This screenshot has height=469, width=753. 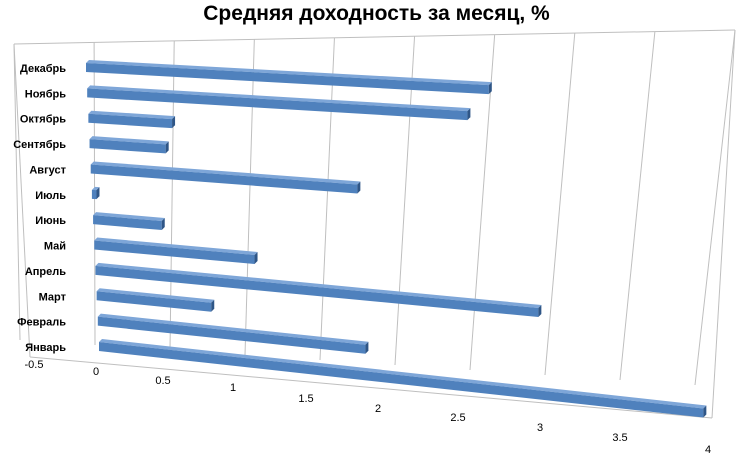 I want to click on category-label: Июль, so click(x=50, y=196).